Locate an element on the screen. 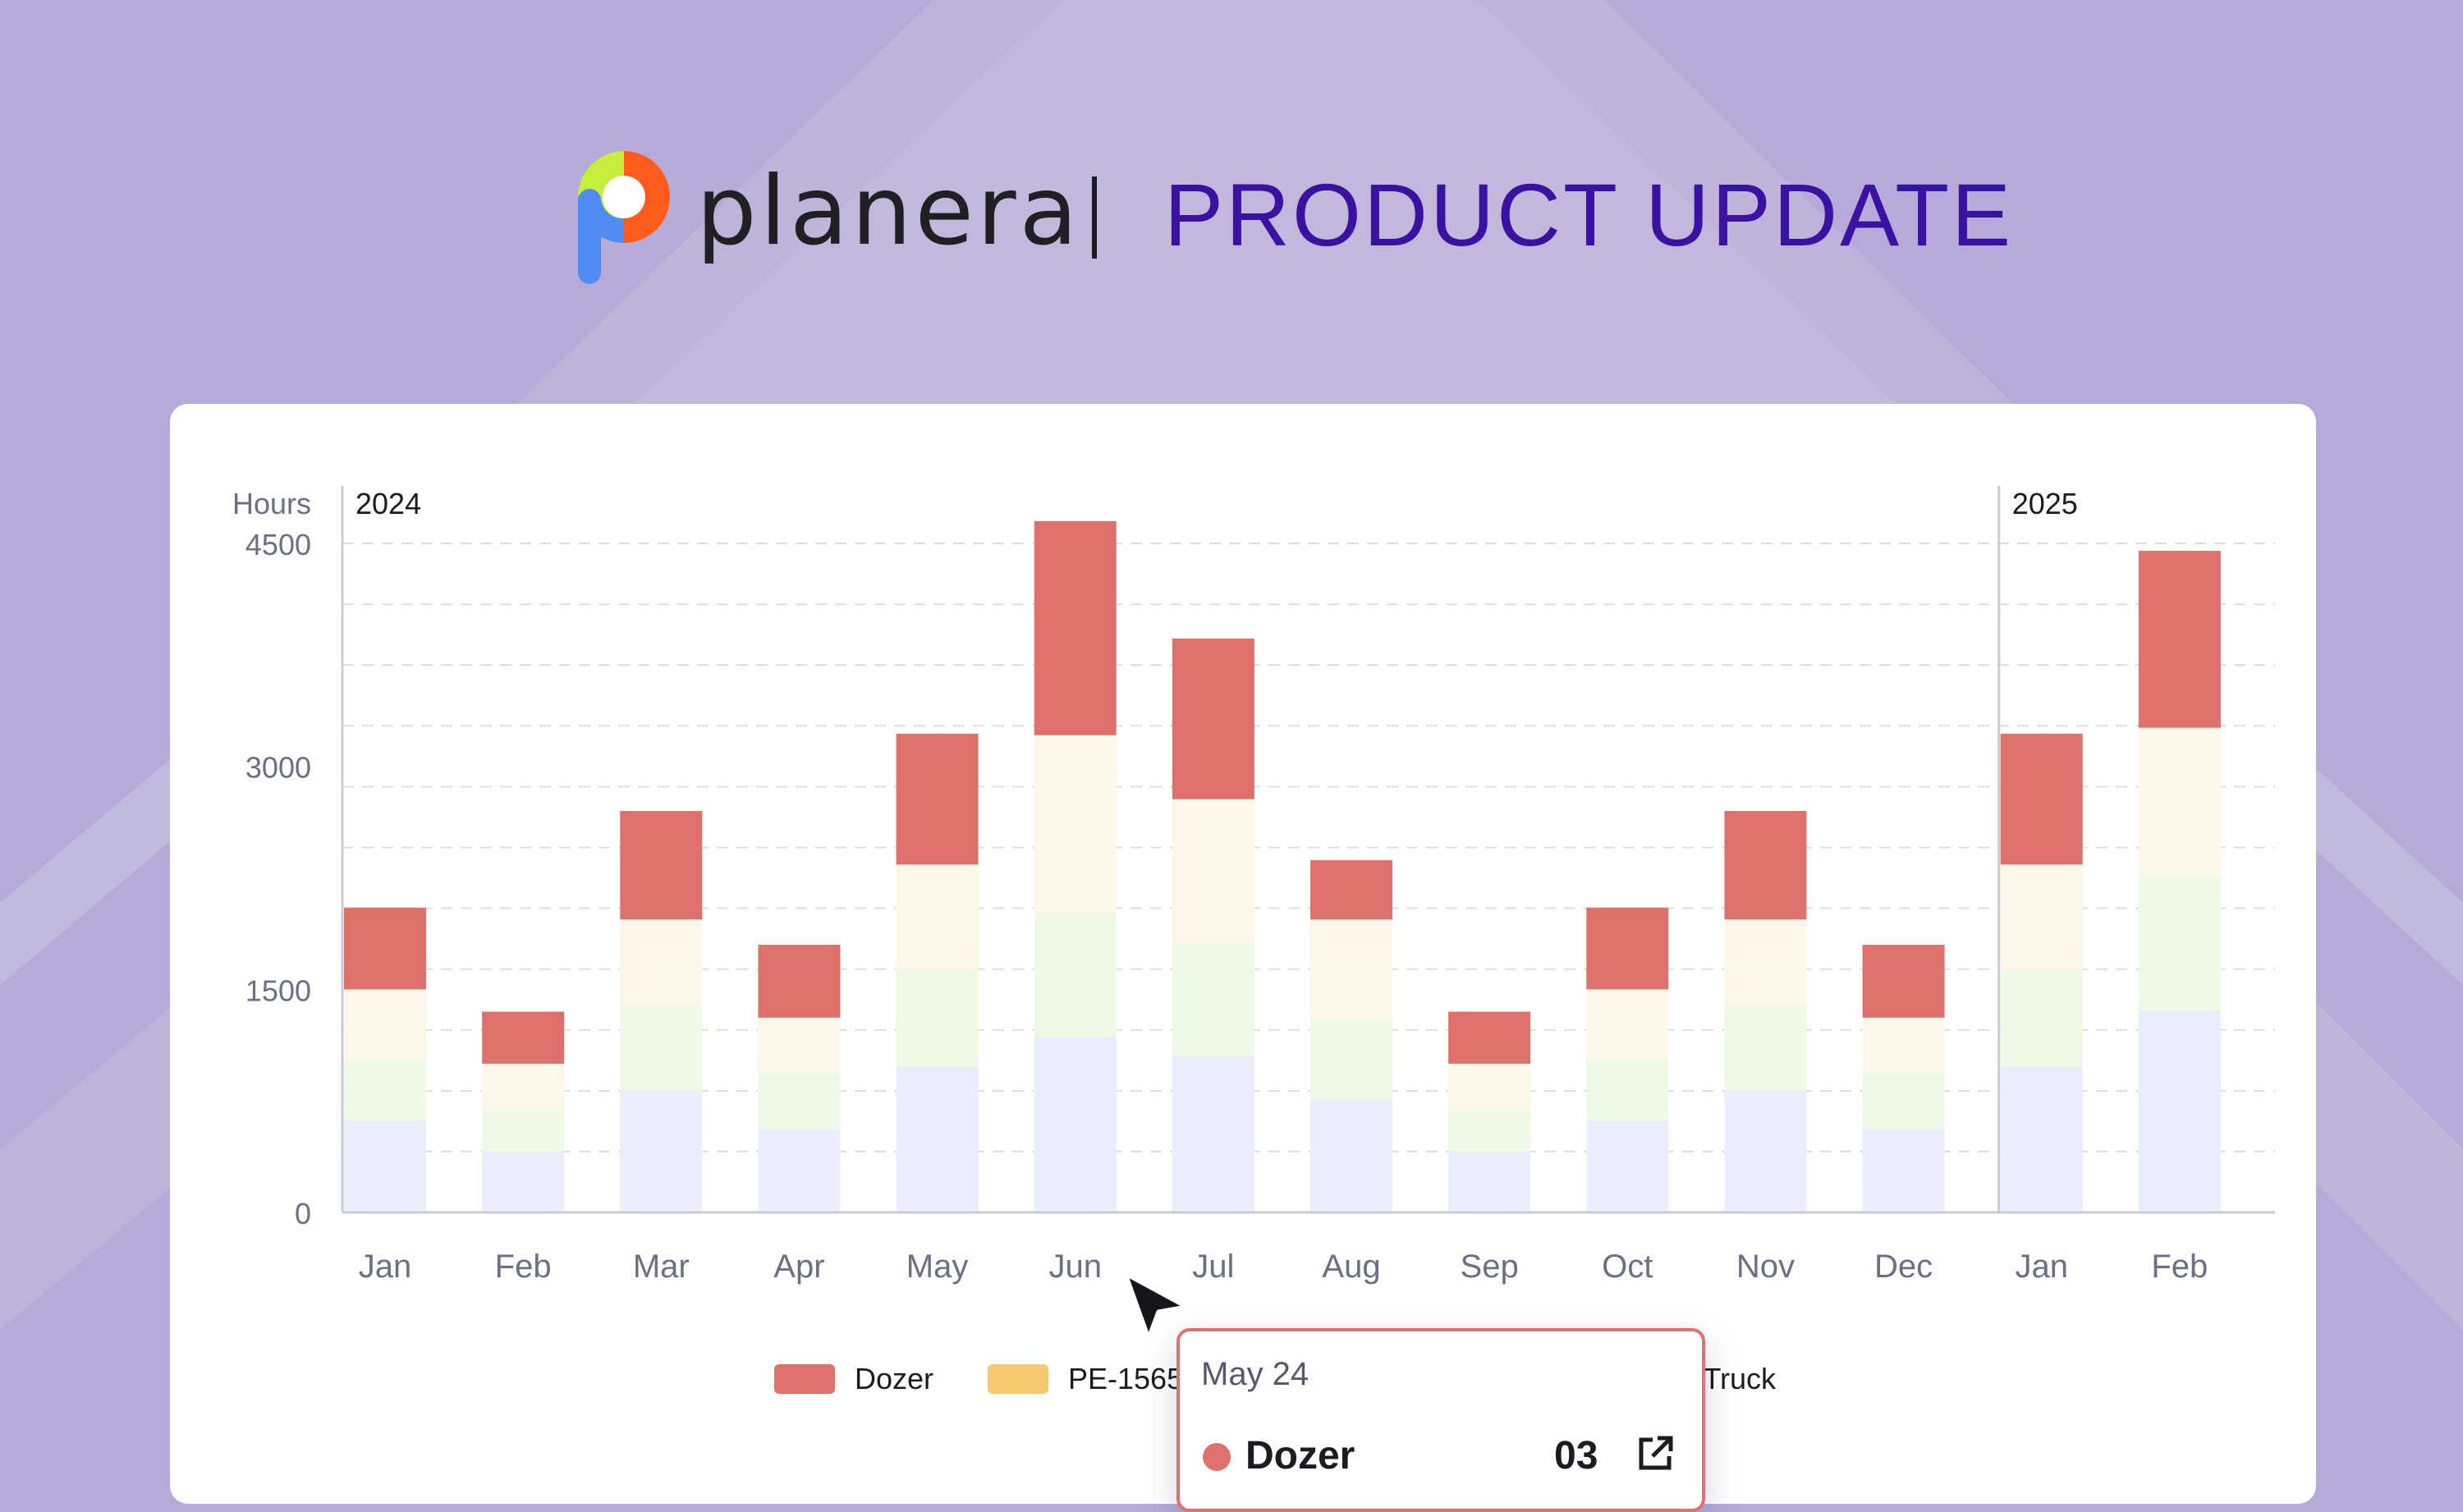  year-label: 2024 is located at coordinates (388, 503).